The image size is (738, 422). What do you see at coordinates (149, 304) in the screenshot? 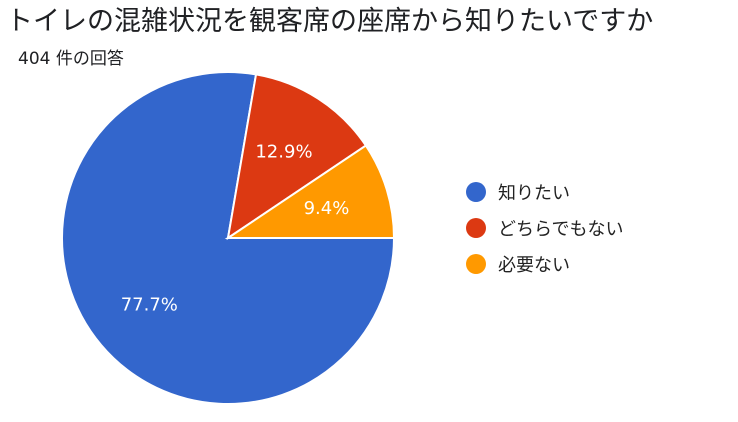
I see `pie-slice-label-1: 77.7%` at bounding box center [149, 304].